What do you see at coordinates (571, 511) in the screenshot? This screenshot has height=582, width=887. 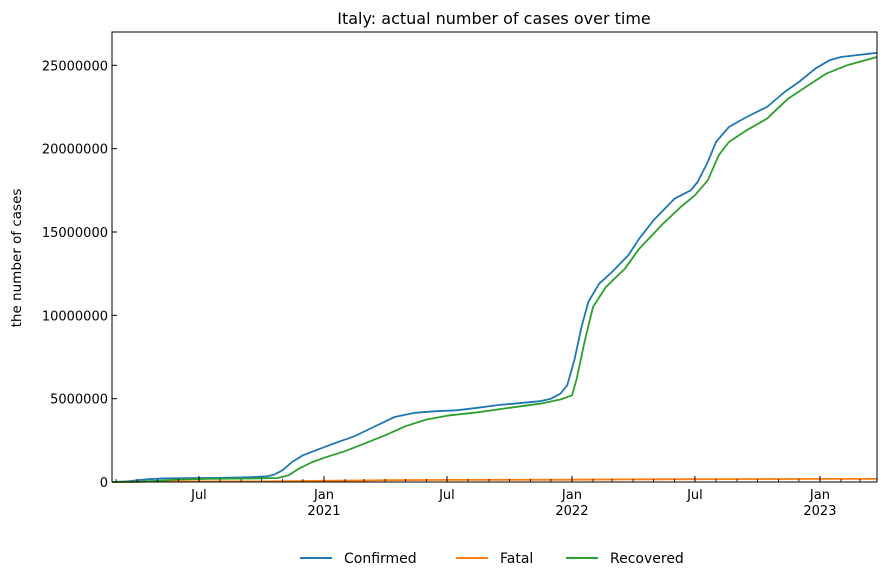 I see `x-tick-year-label: 2022` at bounding box center [571, 511].